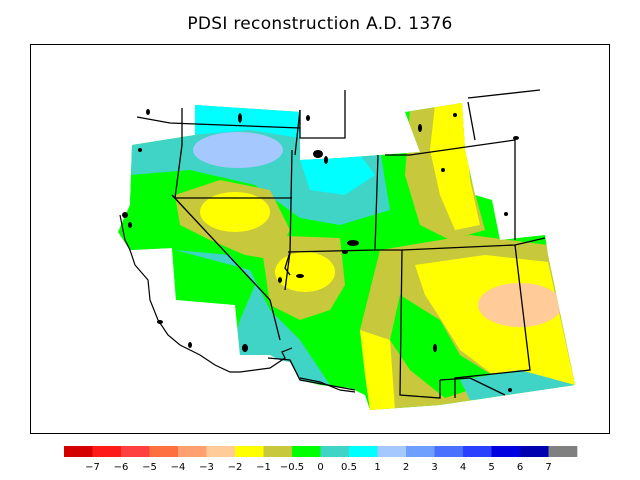 The height and width of the screenshot is (480, 640). What do you see at coordinates (297, 132) in the screenshot?
I see `boundary-wy` at bounding box center [297, 132].